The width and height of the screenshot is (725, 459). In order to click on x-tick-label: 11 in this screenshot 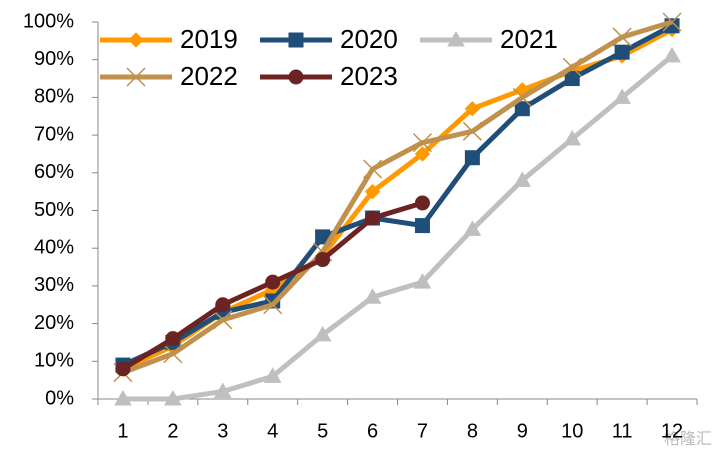, I will do `click(622, 431)`.